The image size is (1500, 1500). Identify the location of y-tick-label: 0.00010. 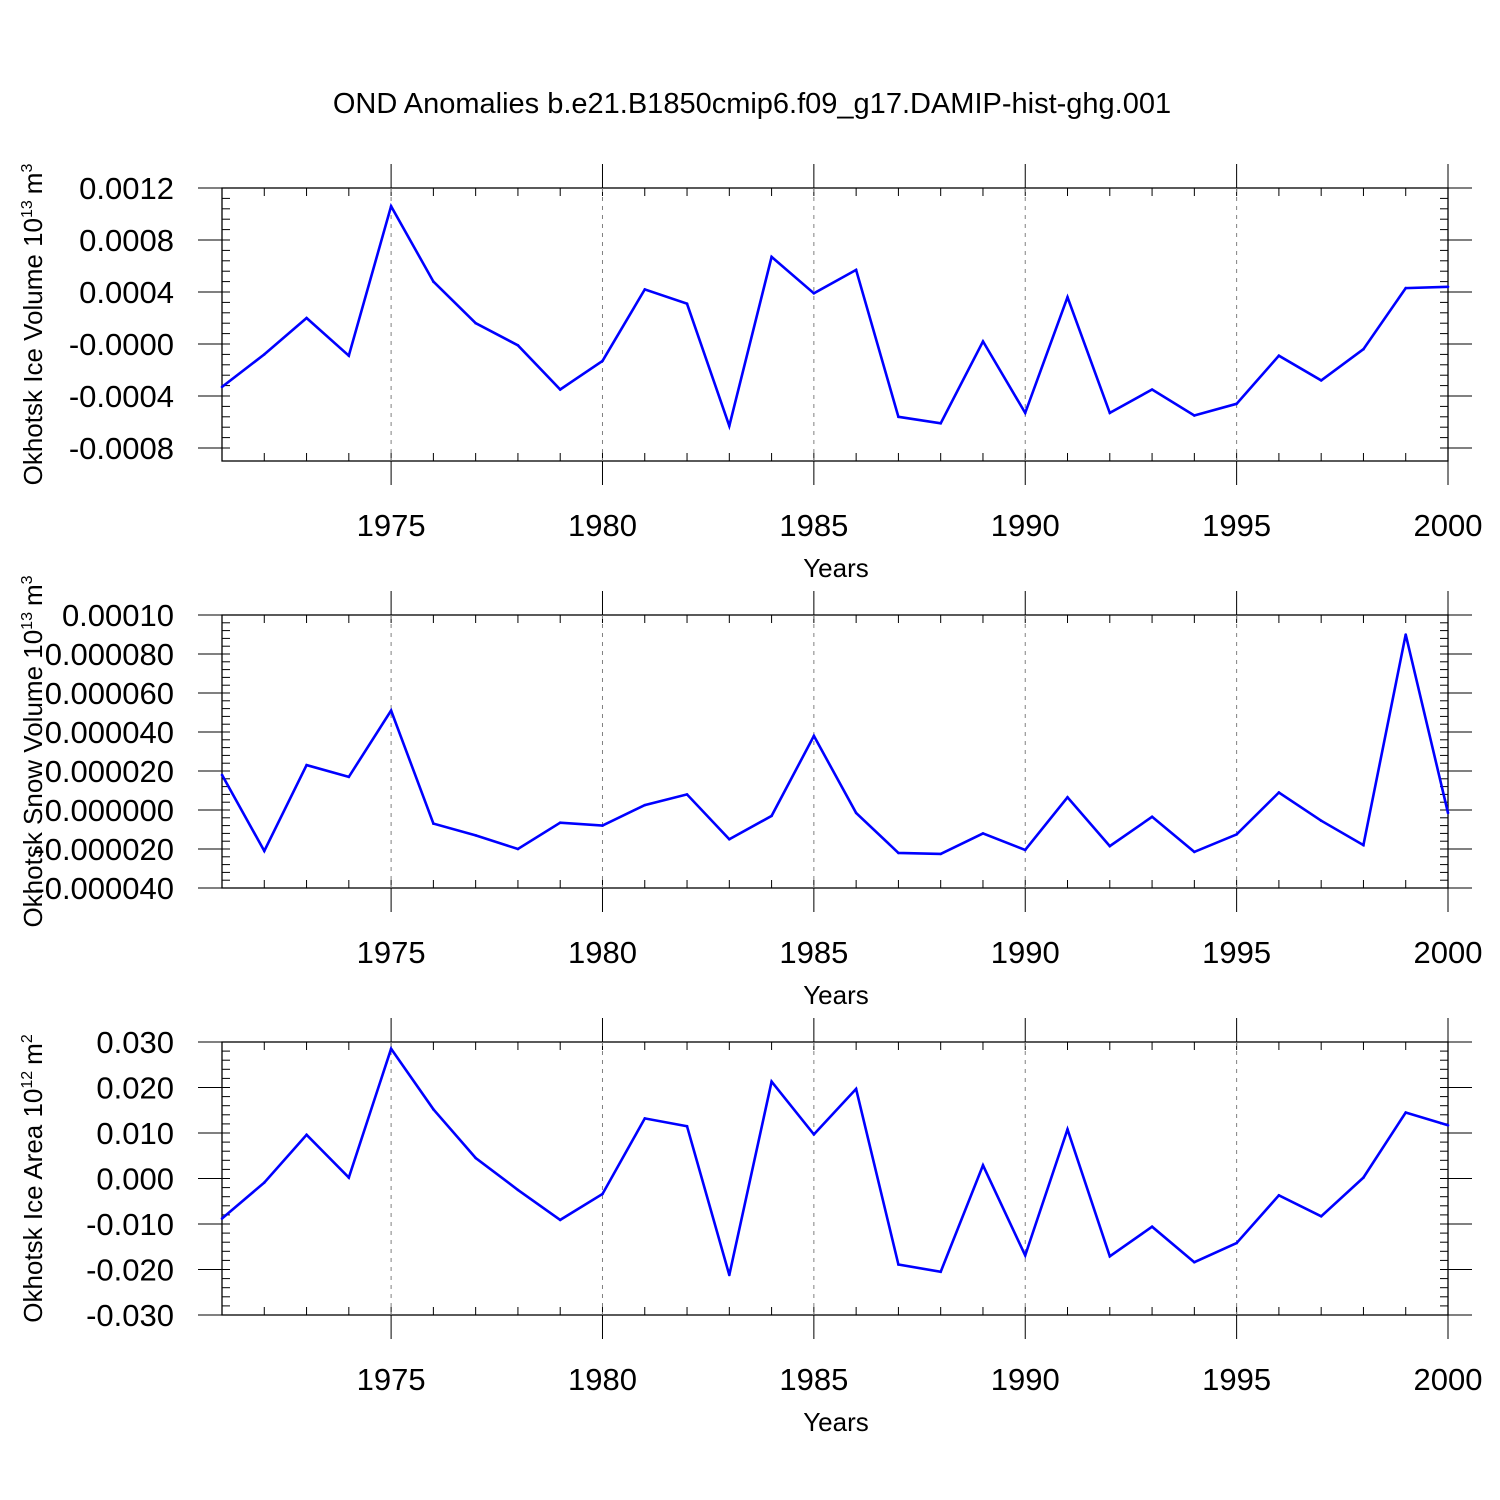
(118, 615).